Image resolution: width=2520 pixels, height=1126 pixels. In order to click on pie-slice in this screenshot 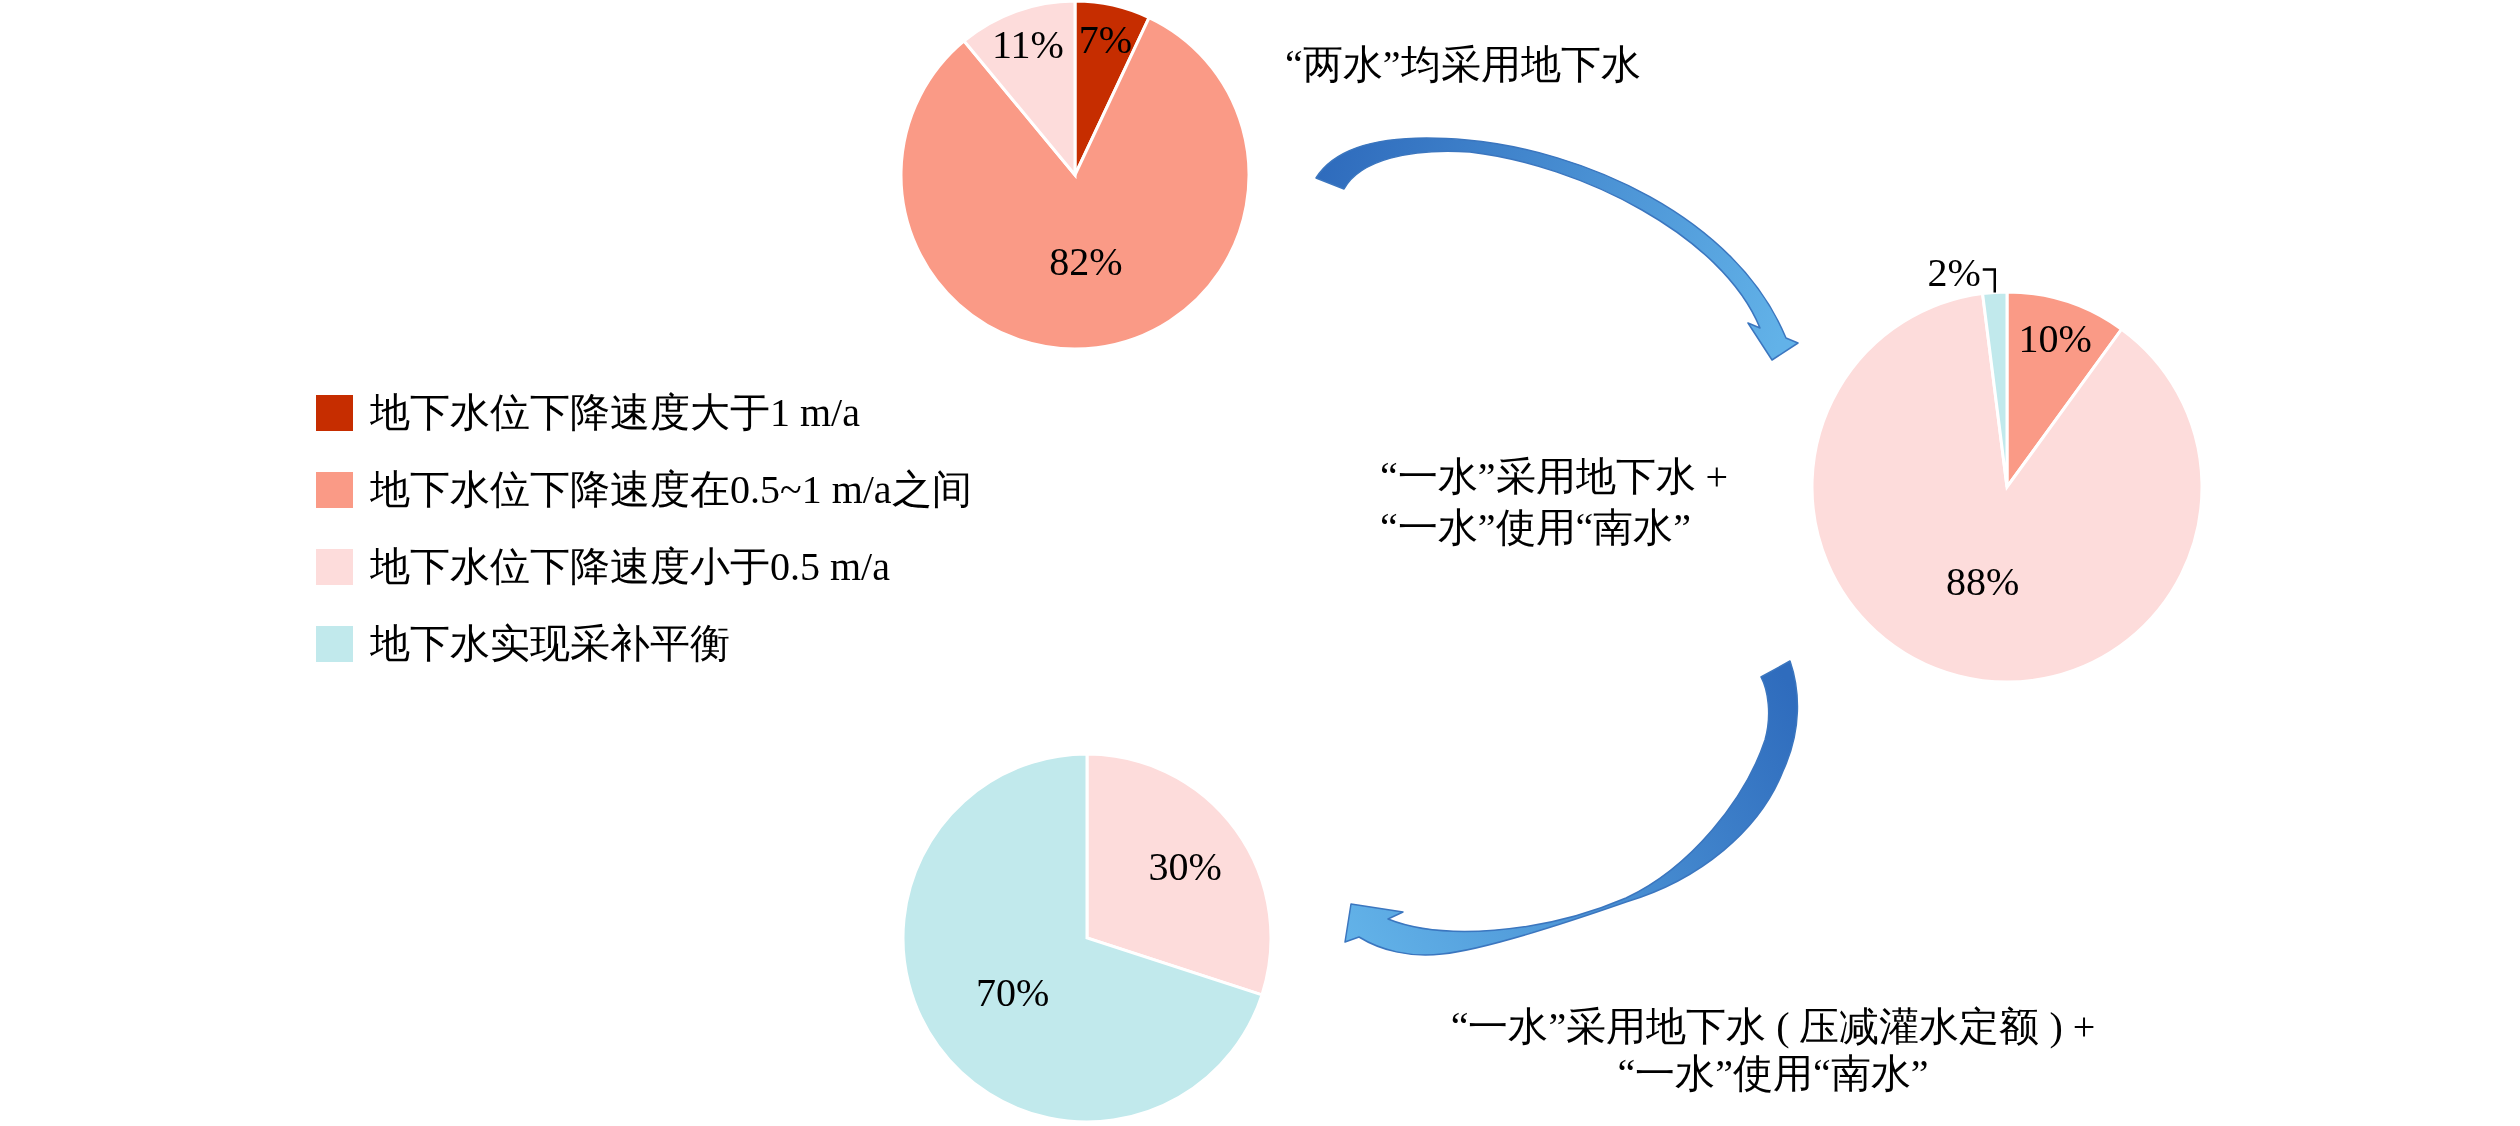, I will do `click(2007, 488)`.